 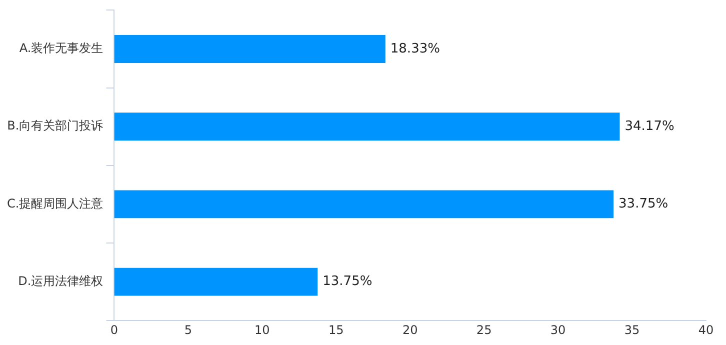 What do you see at coordinates (410, 329) in the screenshot?
I see `x-tick-label: 20` at bounding box center [410, 329].